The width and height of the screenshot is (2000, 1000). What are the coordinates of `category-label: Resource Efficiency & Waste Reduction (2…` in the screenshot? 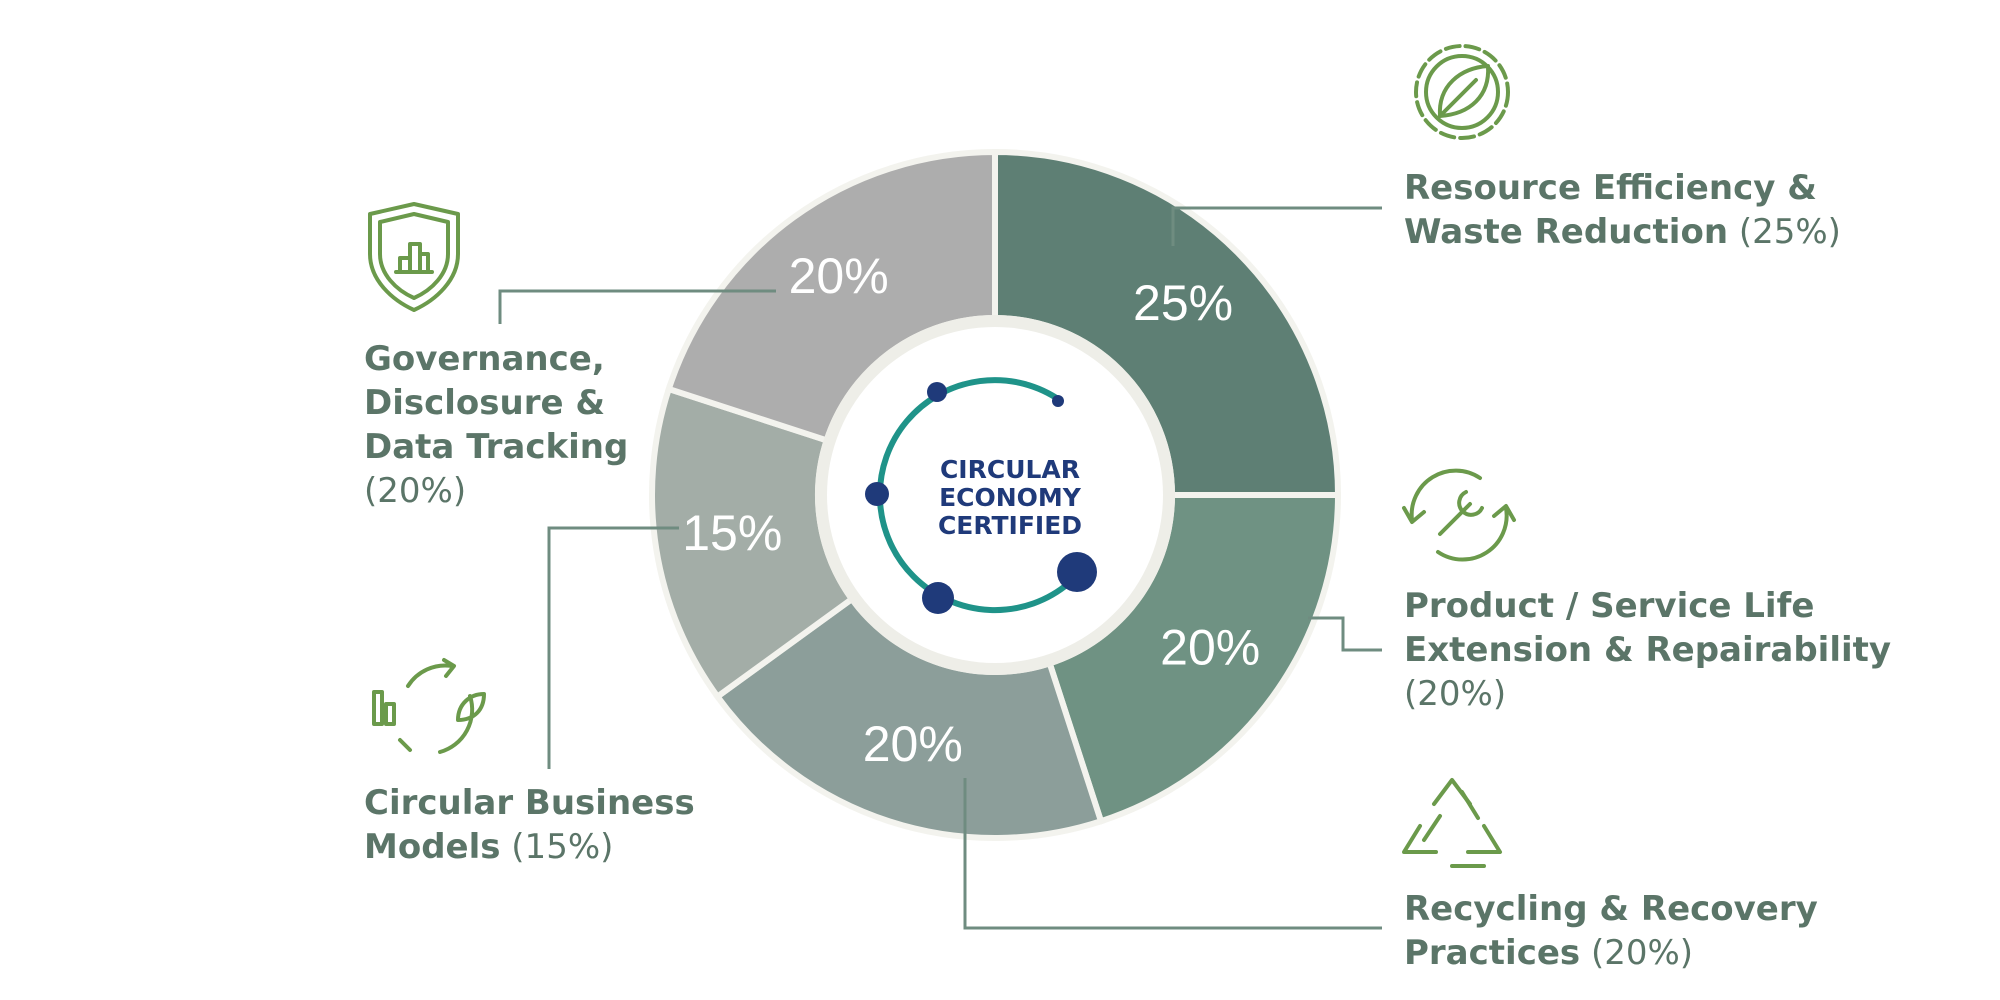 It's located at (1639, 210).